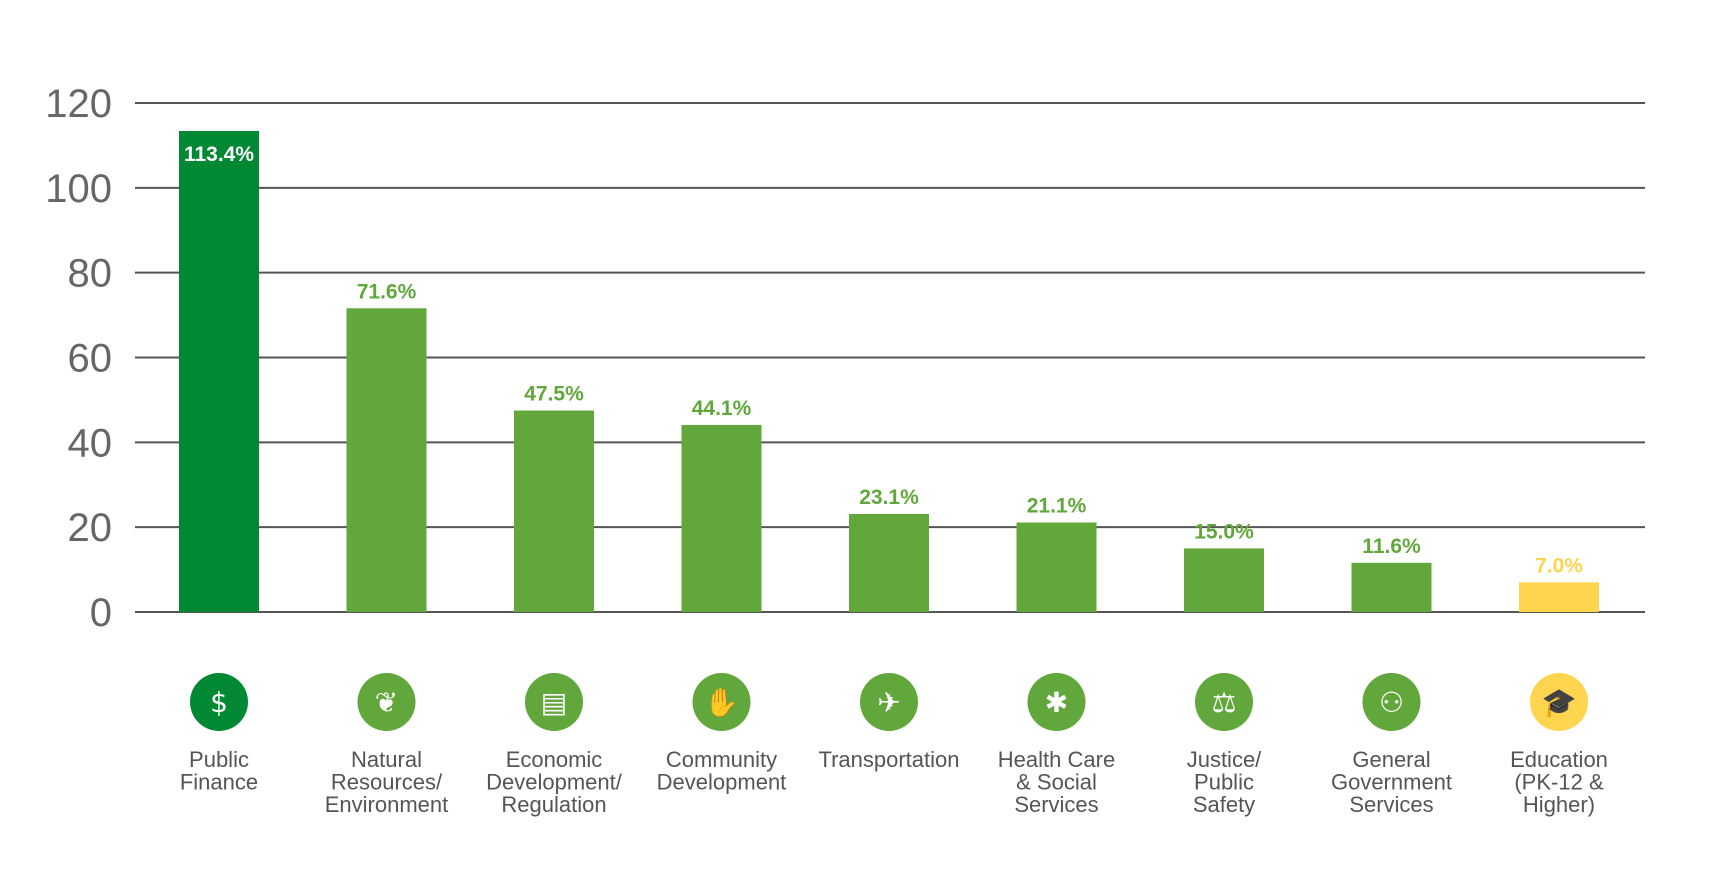 This screenshot has height=870, width=1726. What do you see at coordinates (1224, 531) in the screenshot?
I see `data-label: 15.0%` at bounding box center [1224, 531].